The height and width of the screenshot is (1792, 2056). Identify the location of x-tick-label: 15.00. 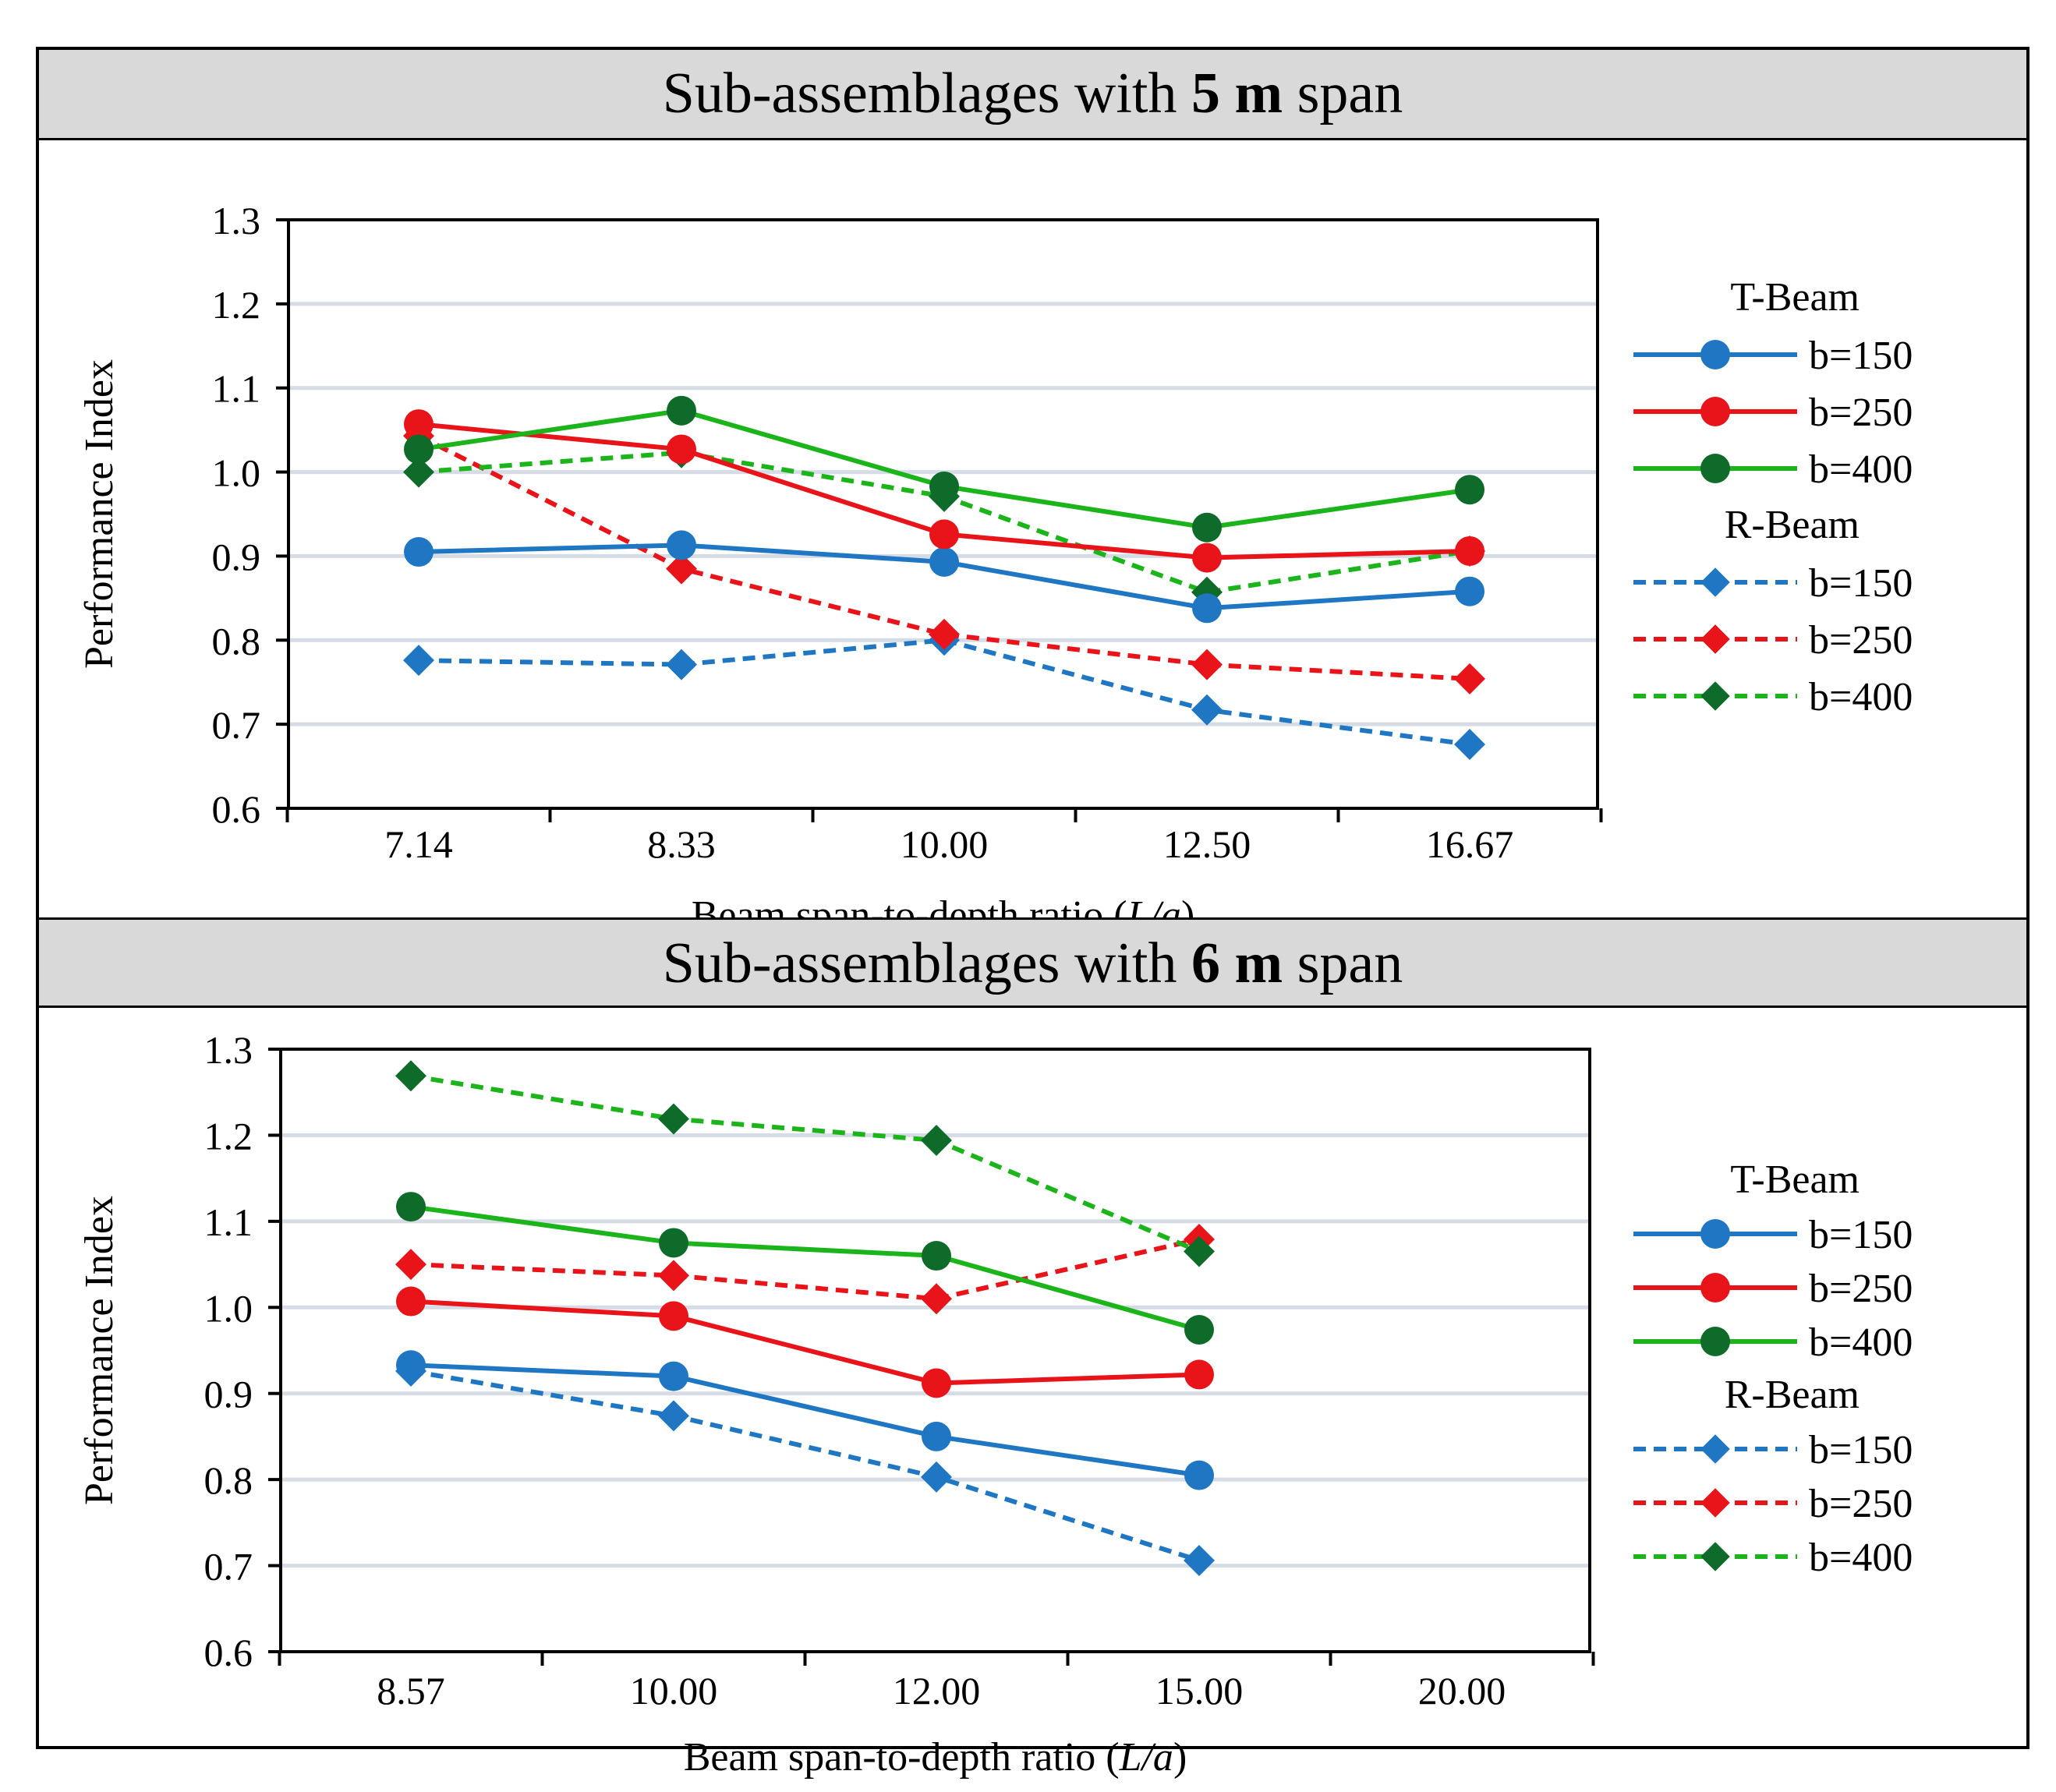
(1199, 1690).